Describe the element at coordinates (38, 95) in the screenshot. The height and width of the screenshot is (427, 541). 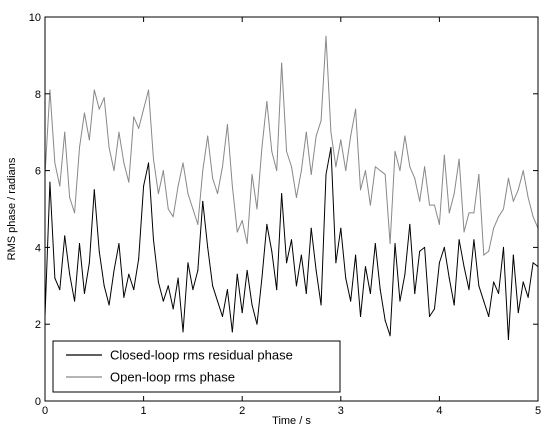
I see `y-tick-label: 8` at that location.